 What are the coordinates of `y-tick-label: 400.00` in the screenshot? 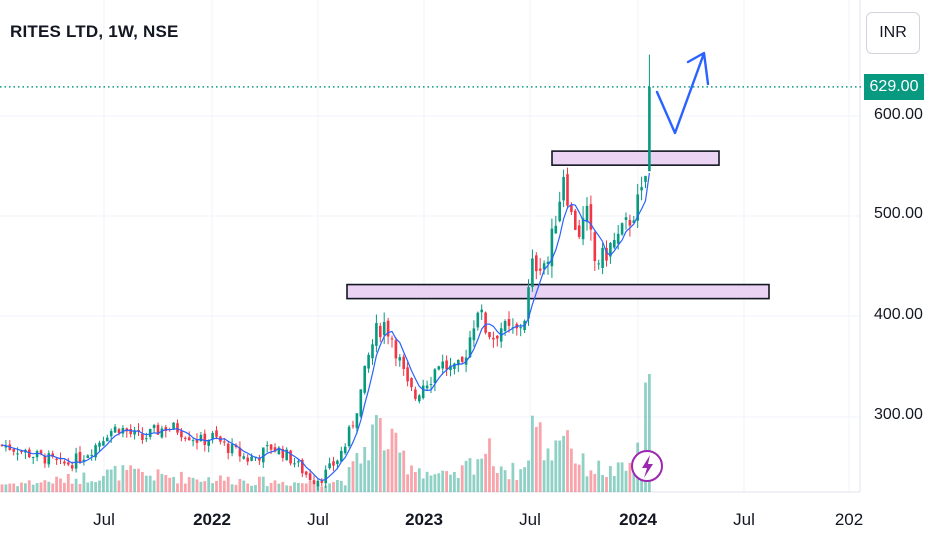 It's located at (898, 314).